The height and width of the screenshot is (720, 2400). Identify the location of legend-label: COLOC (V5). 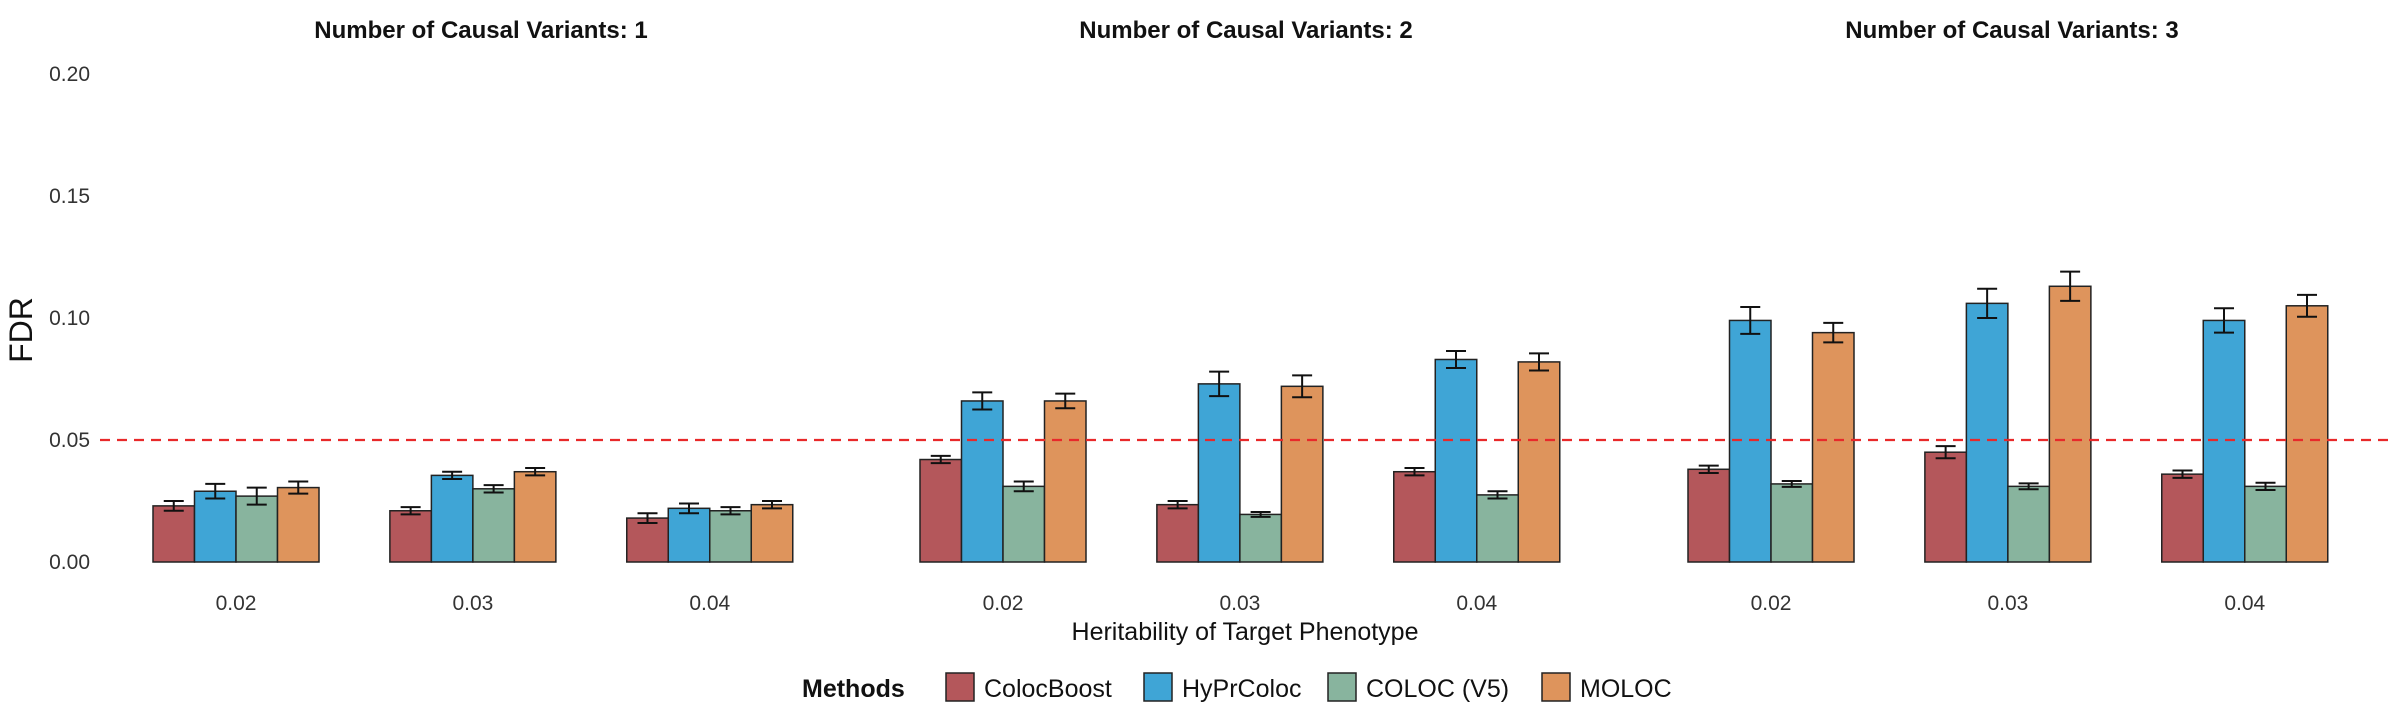
(1437, 689).